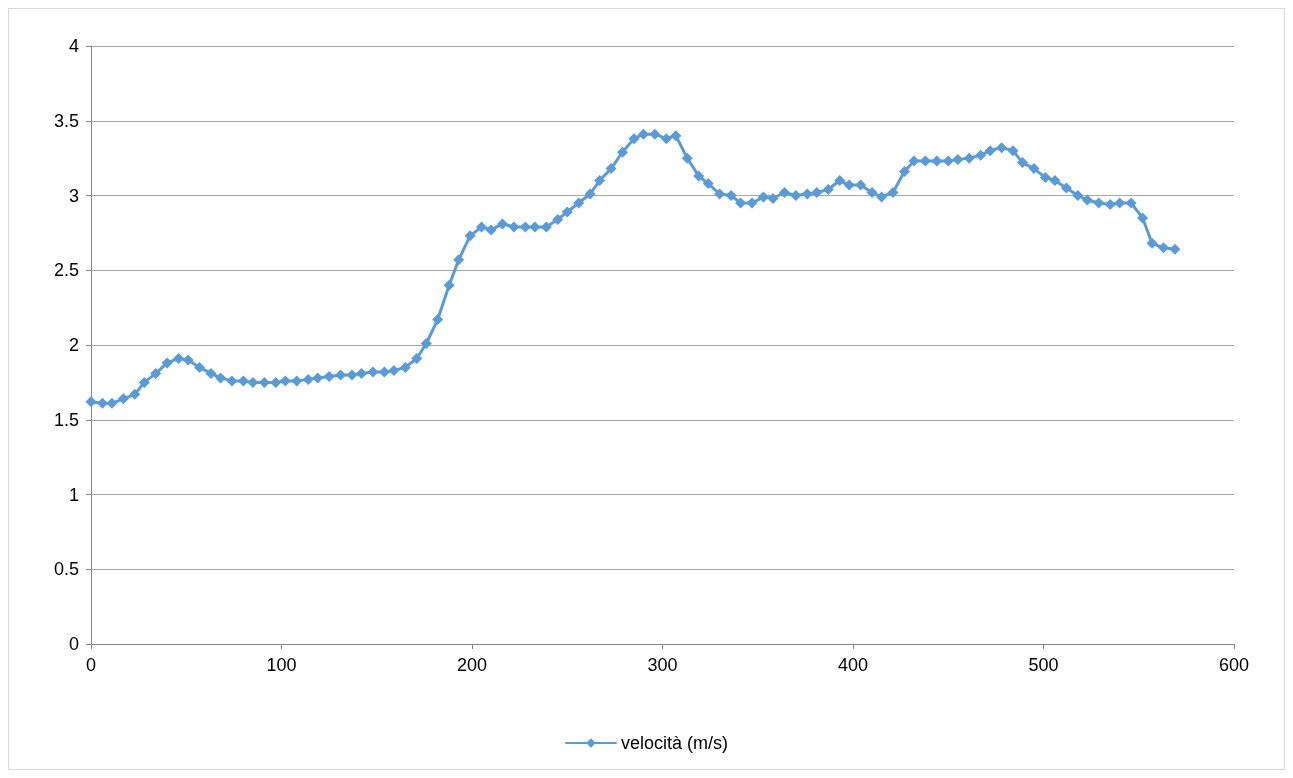 The height and width of the screenshot is (778, 1293). Describe the element at coordinates (66, 419) in the screenshot. I see `y-tick-label: 1.5` at that location.